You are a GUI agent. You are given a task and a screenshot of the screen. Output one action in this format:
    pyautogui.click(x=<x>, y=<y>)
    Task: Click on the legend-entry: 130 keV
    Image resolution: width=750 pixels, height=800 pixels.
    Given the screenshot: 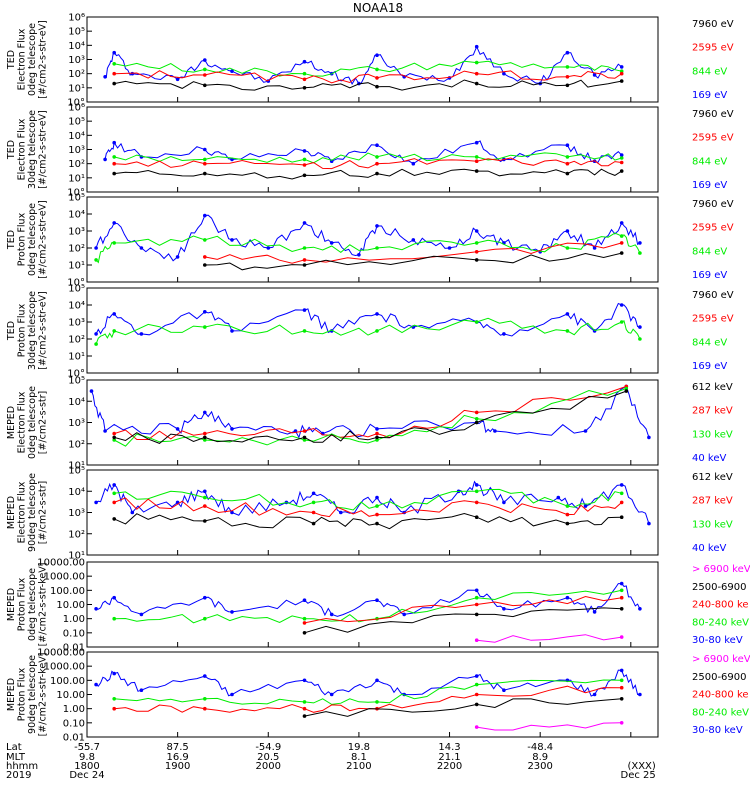 What is the action you would take?
    pyautogui.click(x=712, y=434)
    